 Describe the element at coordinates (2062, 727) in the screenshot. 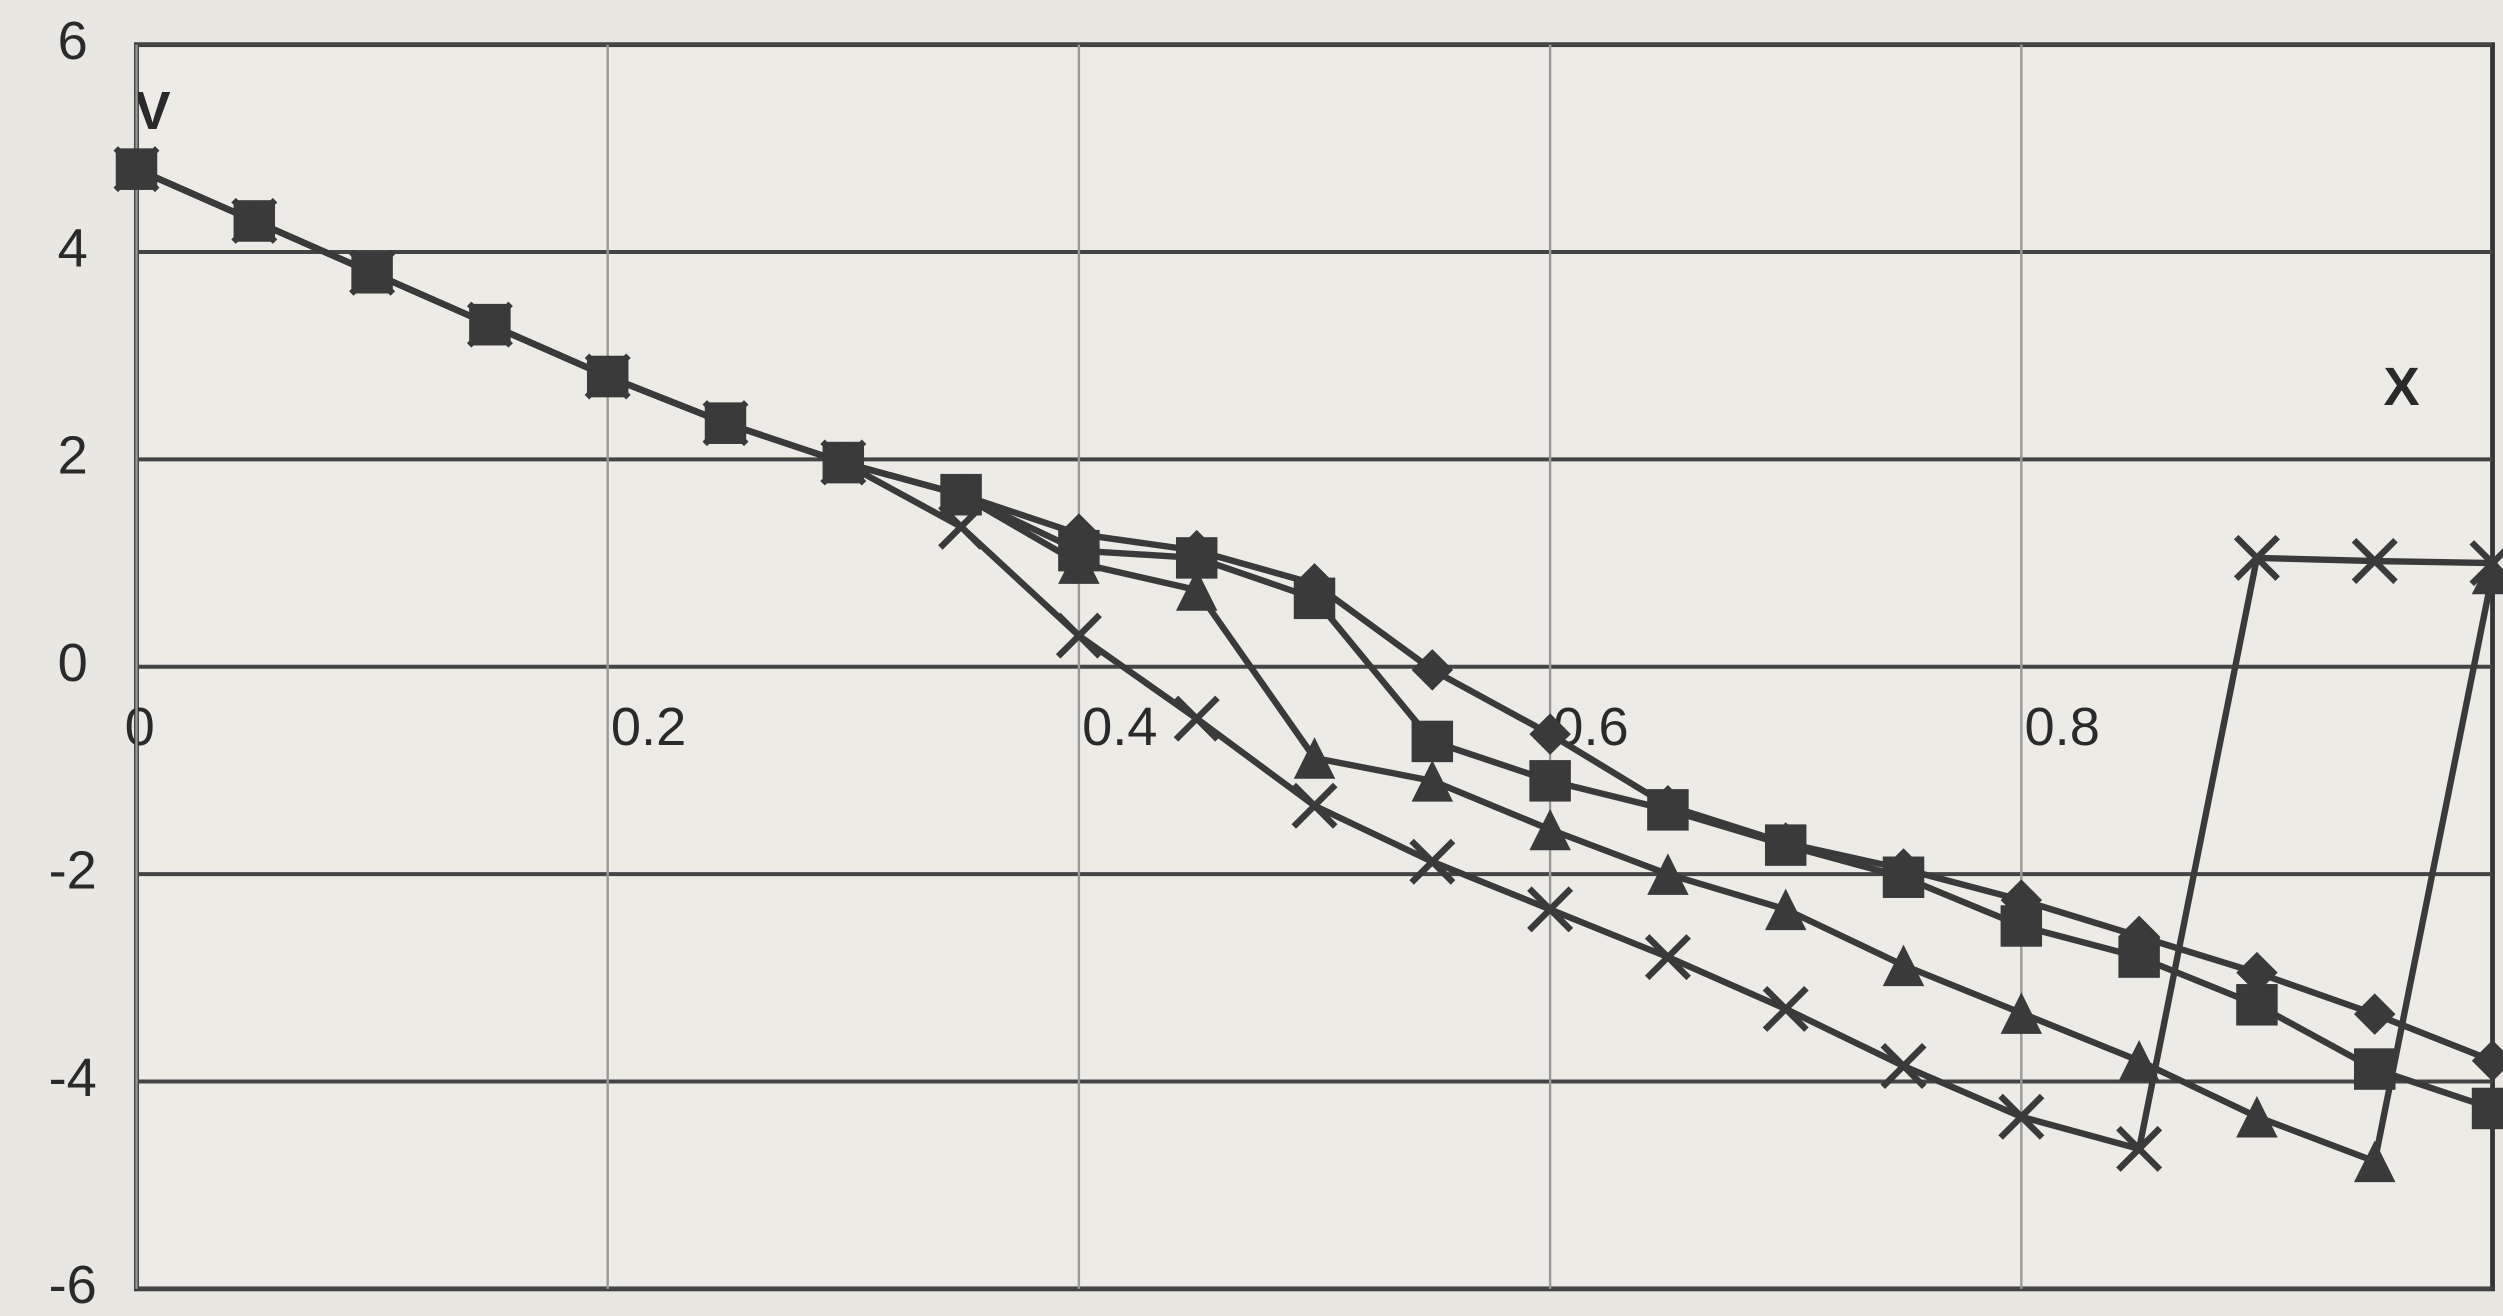

I see `x-tick-label: 0.8` at that location.